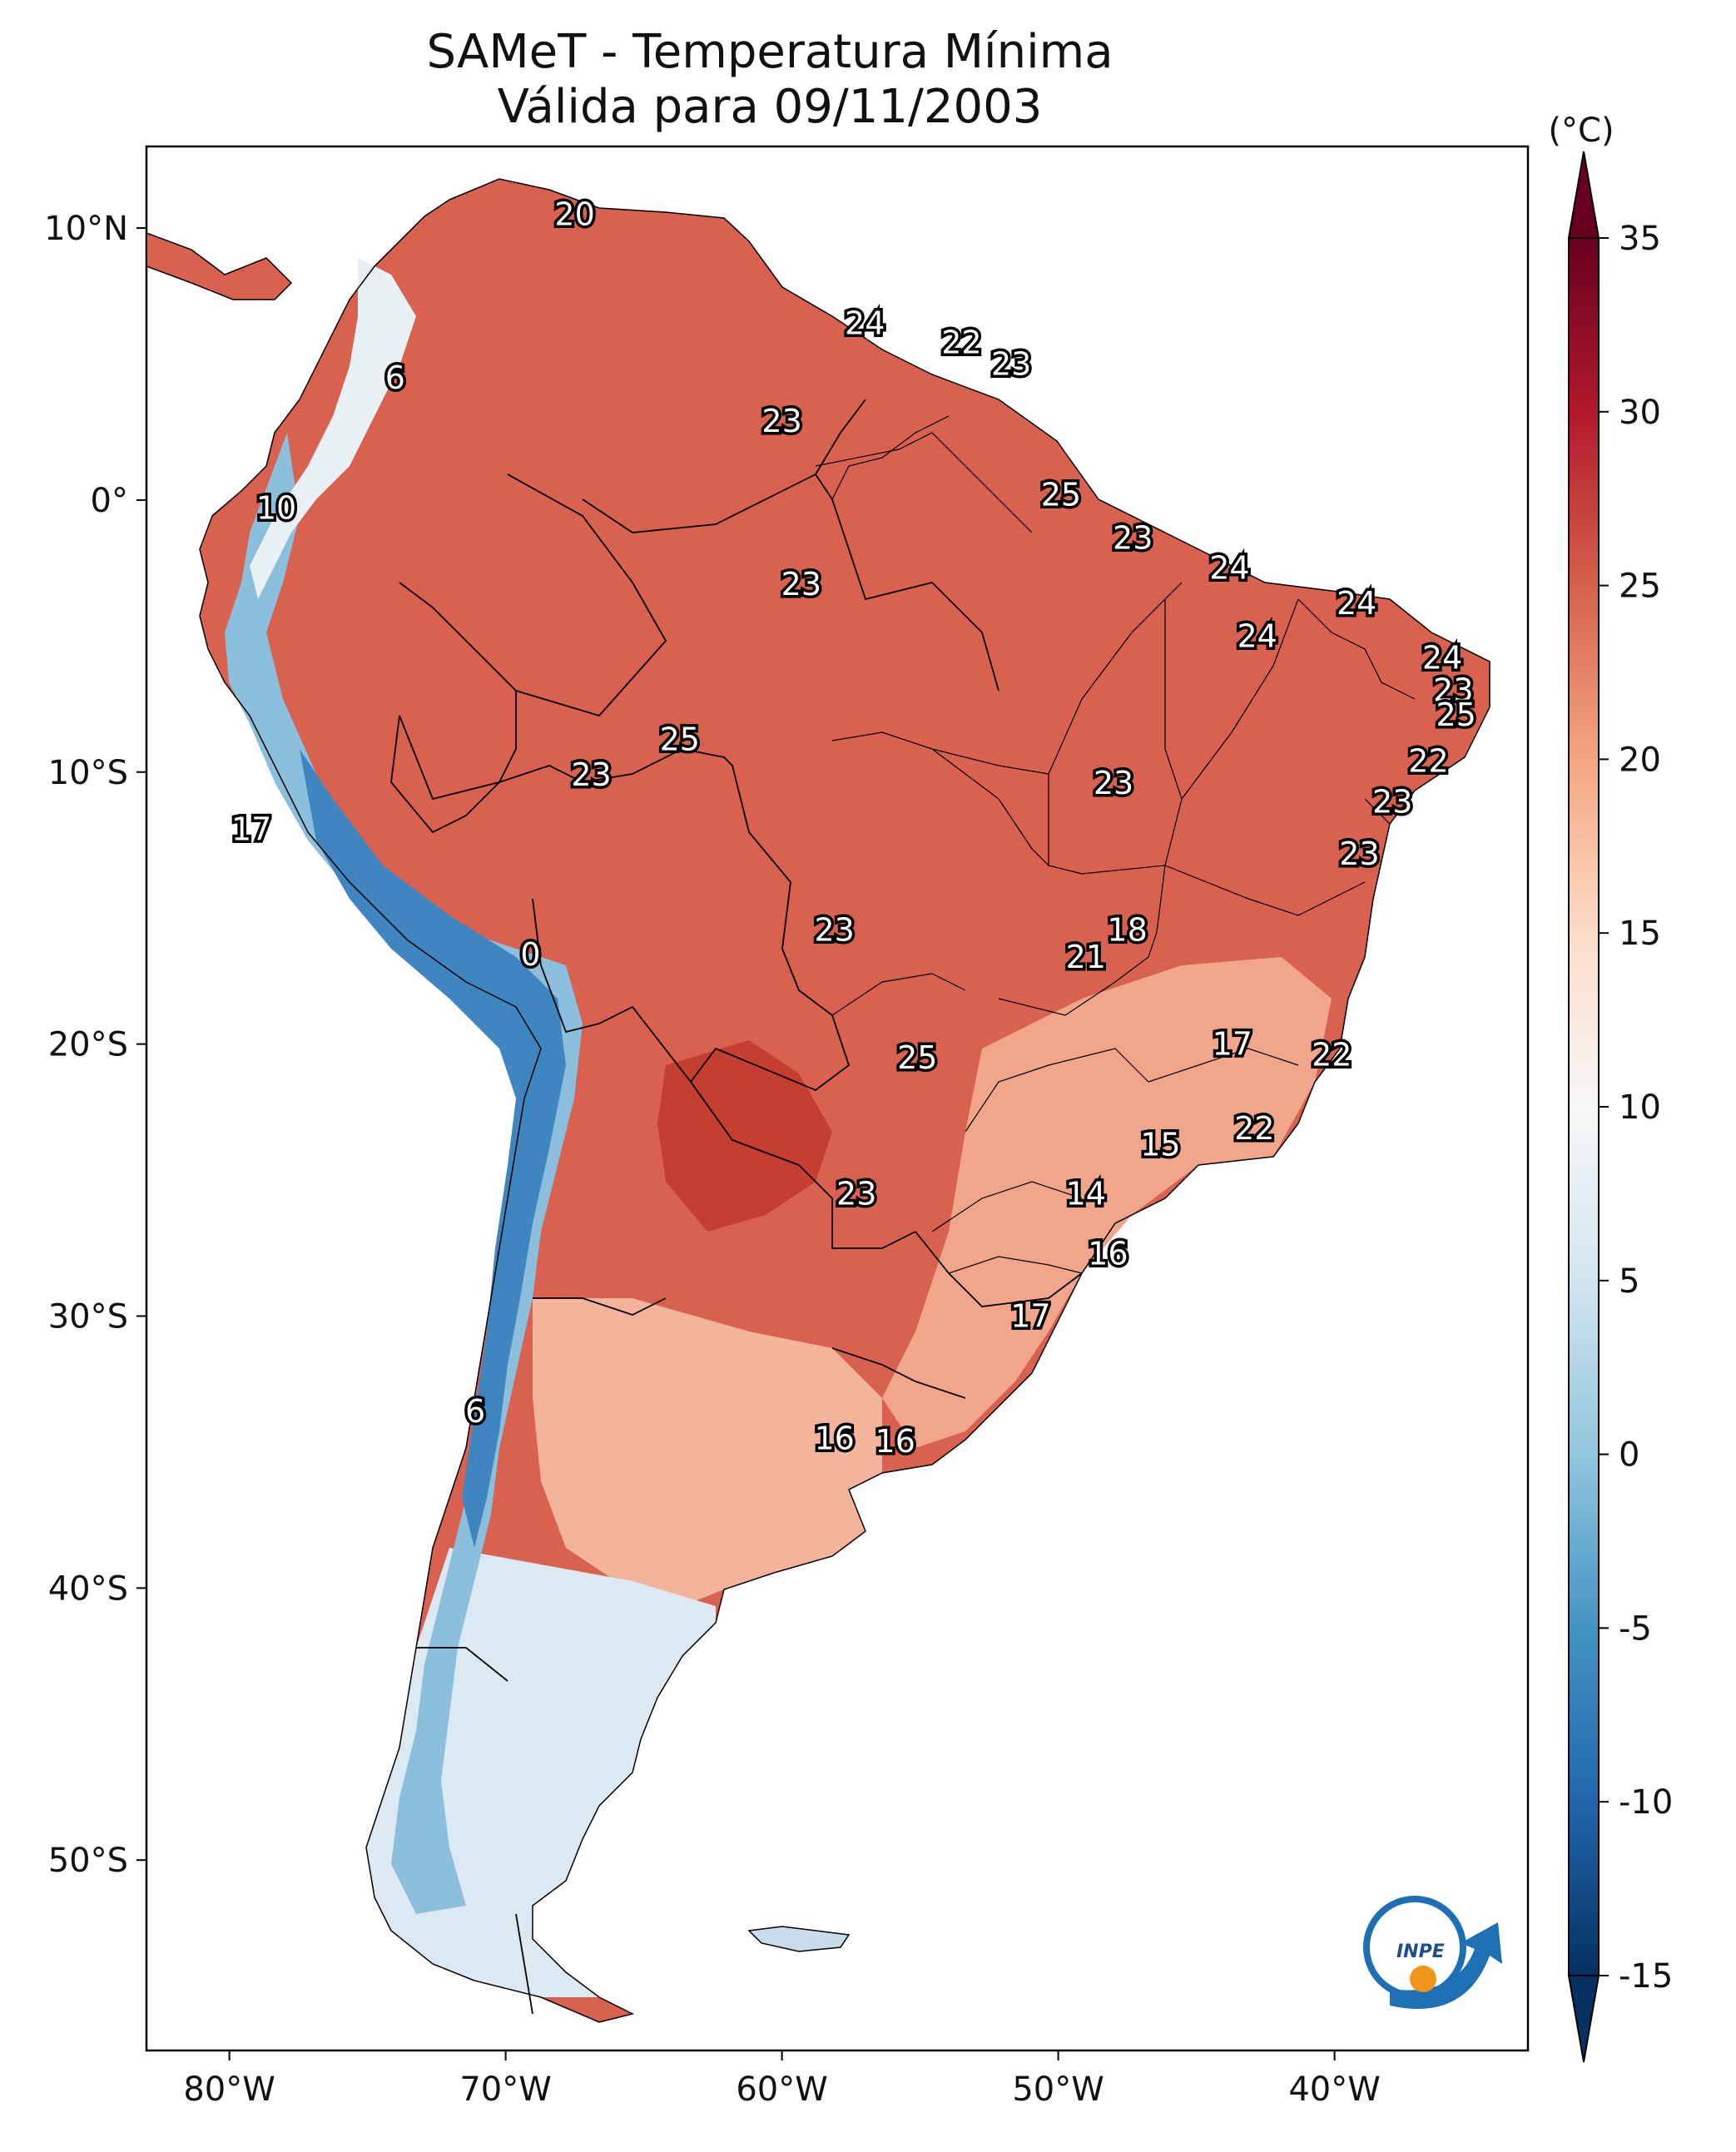  What do you see at coordinates (1423, 1979) in the screenshot?
I see `logo-orb` at bounding box center [1423, 1979].